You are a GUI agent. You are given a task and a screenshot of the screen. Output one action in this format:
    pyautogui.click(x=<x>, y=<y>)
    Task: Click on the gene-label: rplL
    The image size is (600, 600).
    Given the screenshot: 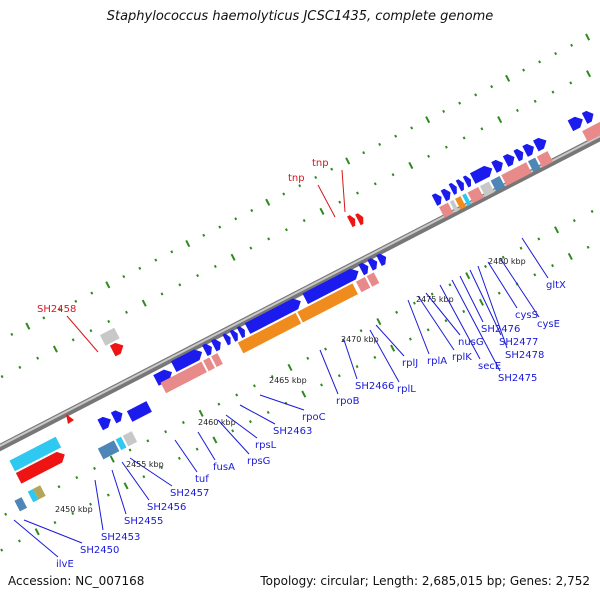 What is the action you would take?
    pyautogui.click(x=406, y=389)
    